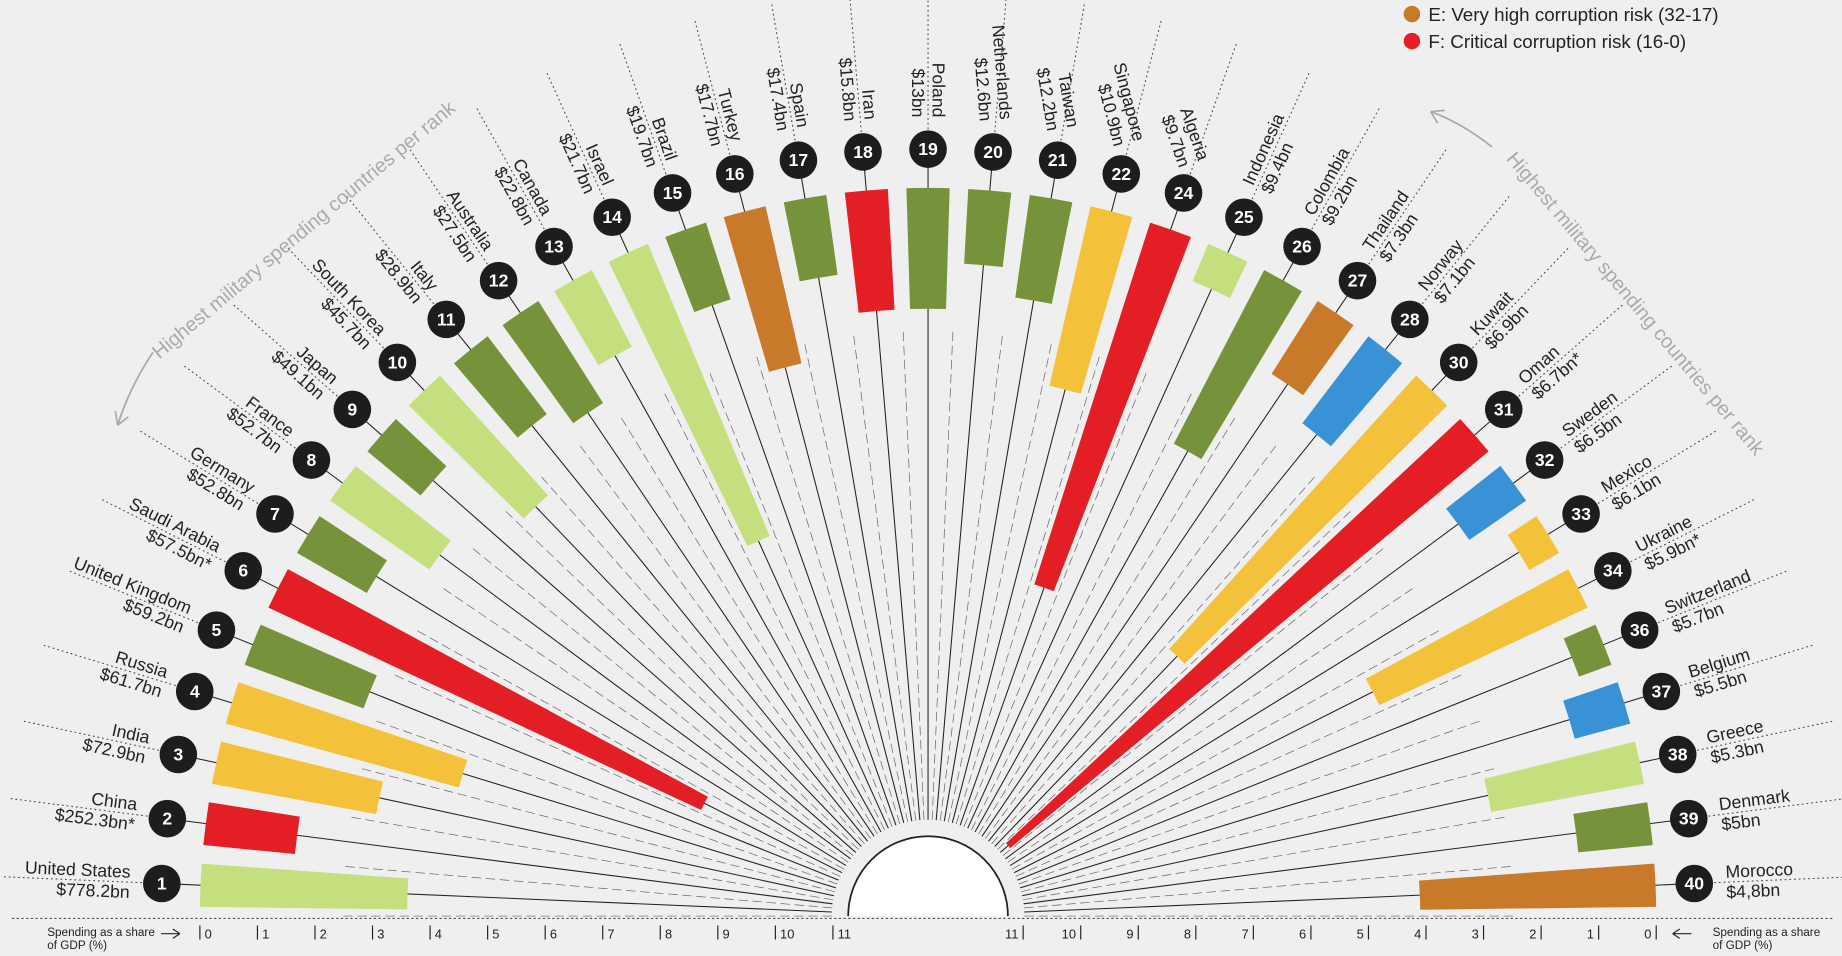  Describe the element at coordinates (1581, 514) in the screenshot. I see `rank-label: 33` at that location.